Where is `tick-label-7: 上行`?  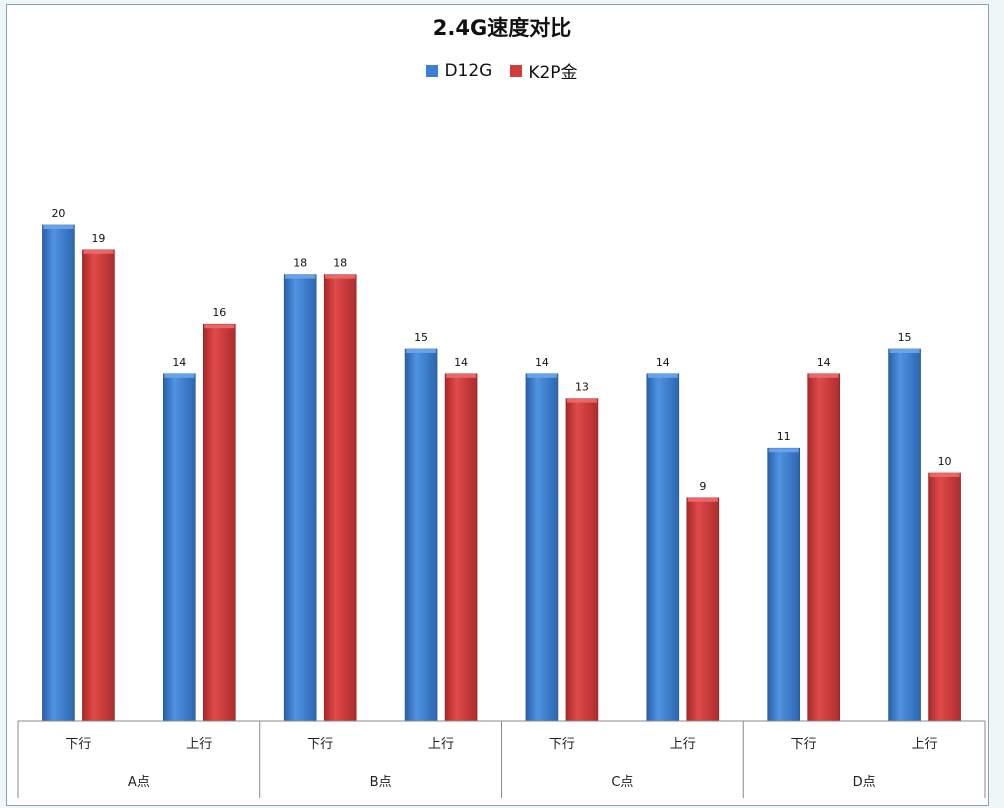 tick-label-7: 上行 is located at coordinates (925, 744).